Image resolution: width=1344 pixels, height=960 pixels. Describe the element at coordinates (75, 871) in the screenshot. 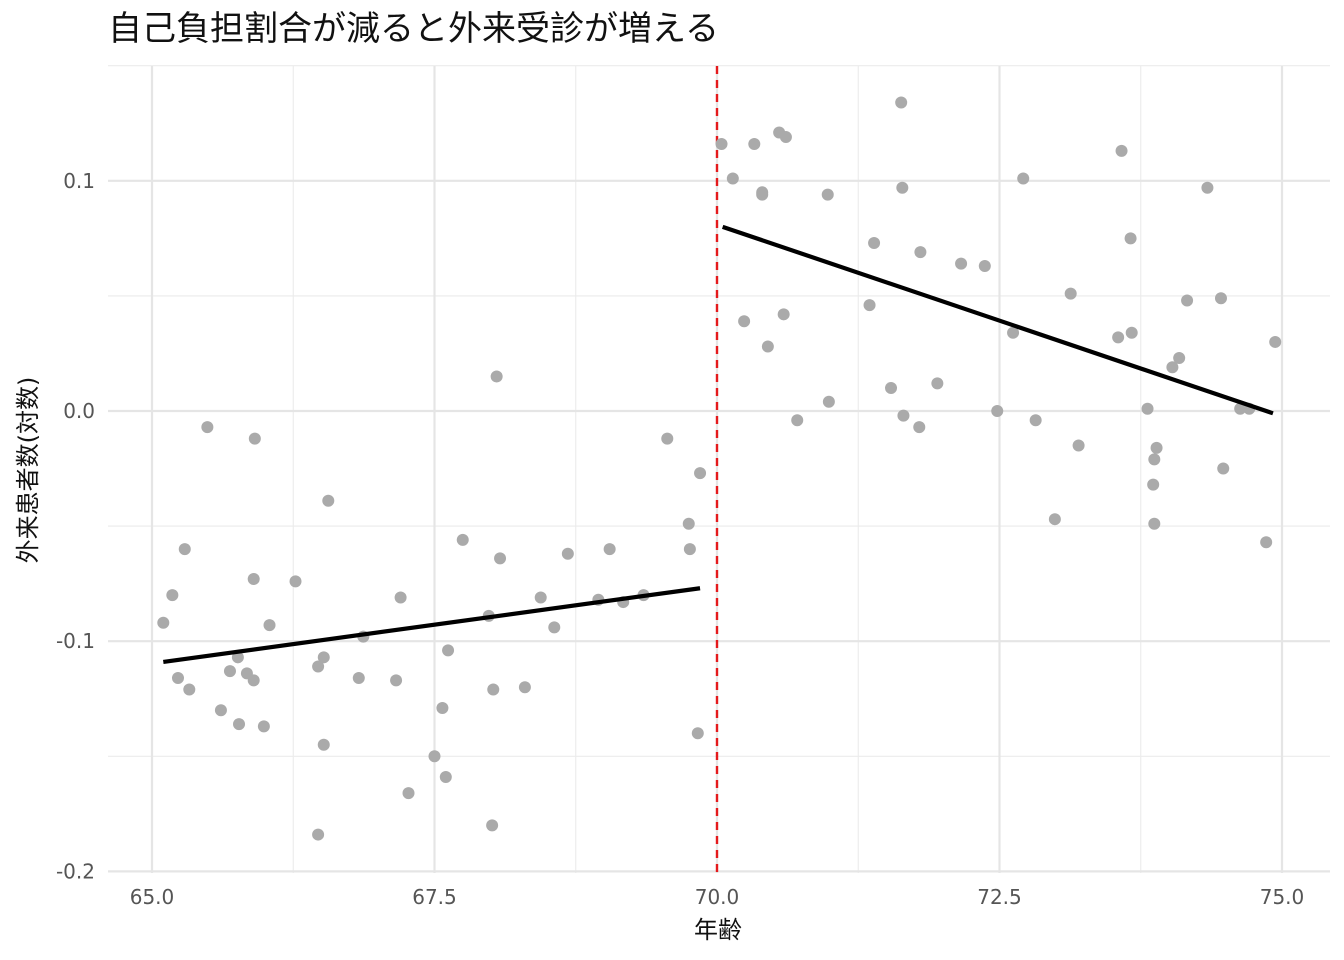

I see `y-tick-label: -0.2` at that location.